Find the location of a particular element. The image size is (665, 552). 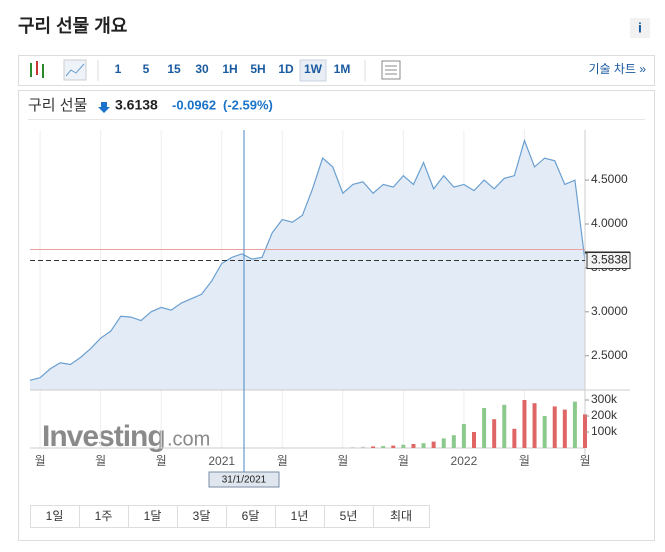

range-label: 5년 is located at coordinates (349, 516).